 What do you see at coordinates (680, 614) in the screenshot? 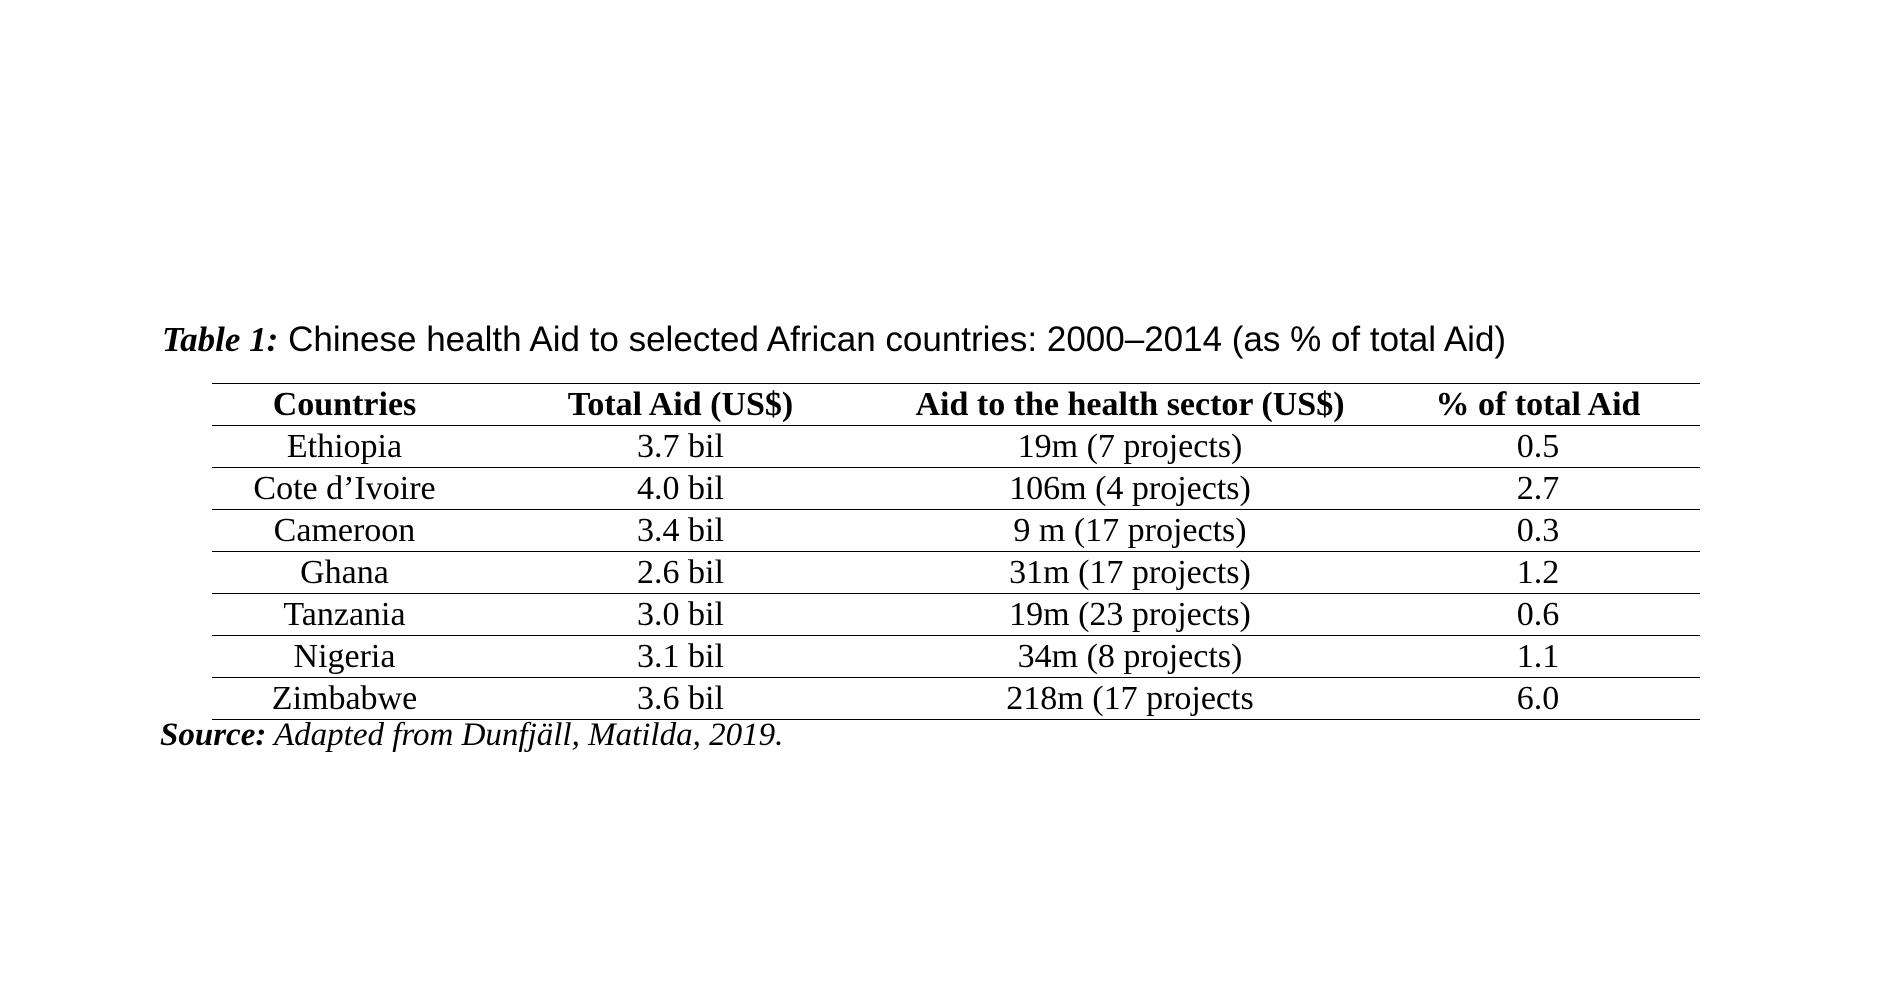
I see `cell-total-aid: 3.0 bil` at bounding box center [680, 614].